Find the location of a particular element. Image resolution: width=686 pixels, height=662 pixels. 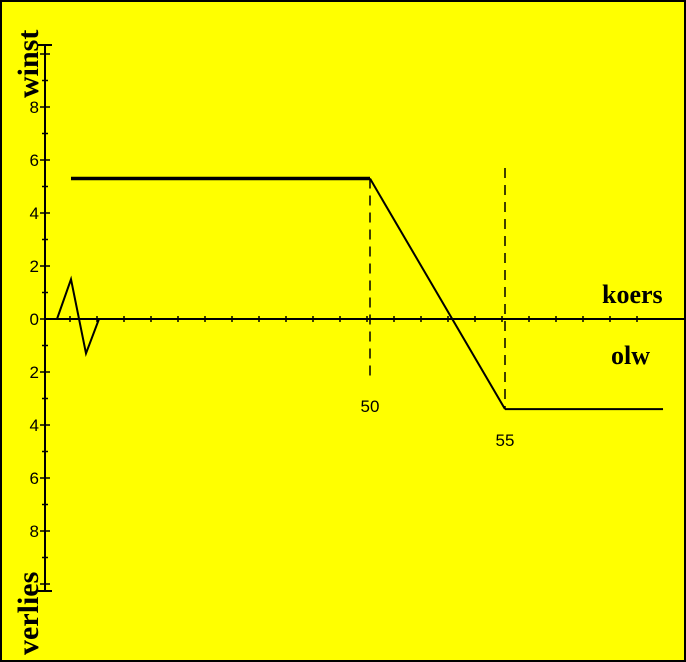

x-axis-label-olw: olw is located at coordinates (630, 355).